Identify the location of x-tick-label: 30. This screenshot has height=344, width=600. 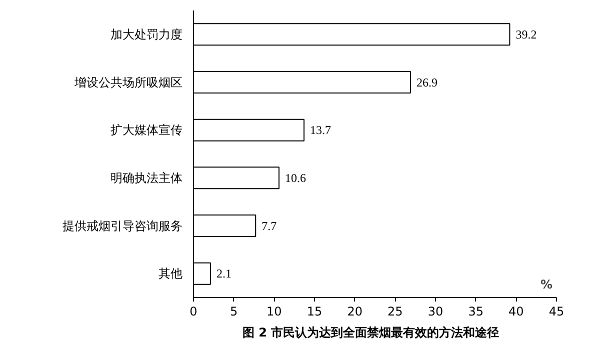
(436, 311).